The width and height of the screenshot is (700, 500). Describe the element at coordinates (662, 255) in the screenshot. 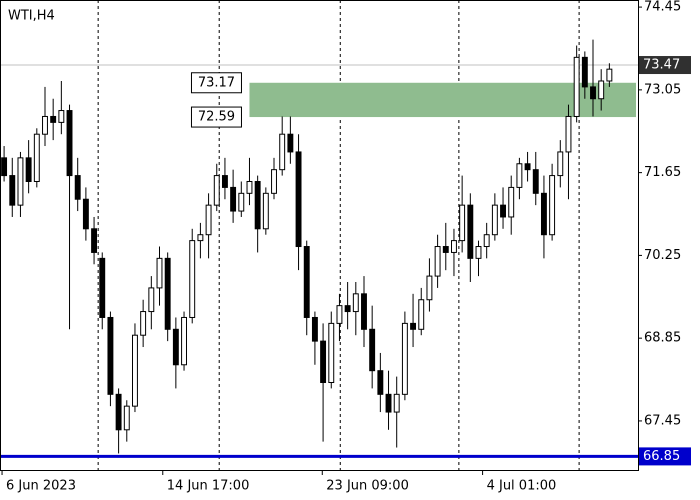

I see `y-tick-label: 70.25` at that location.